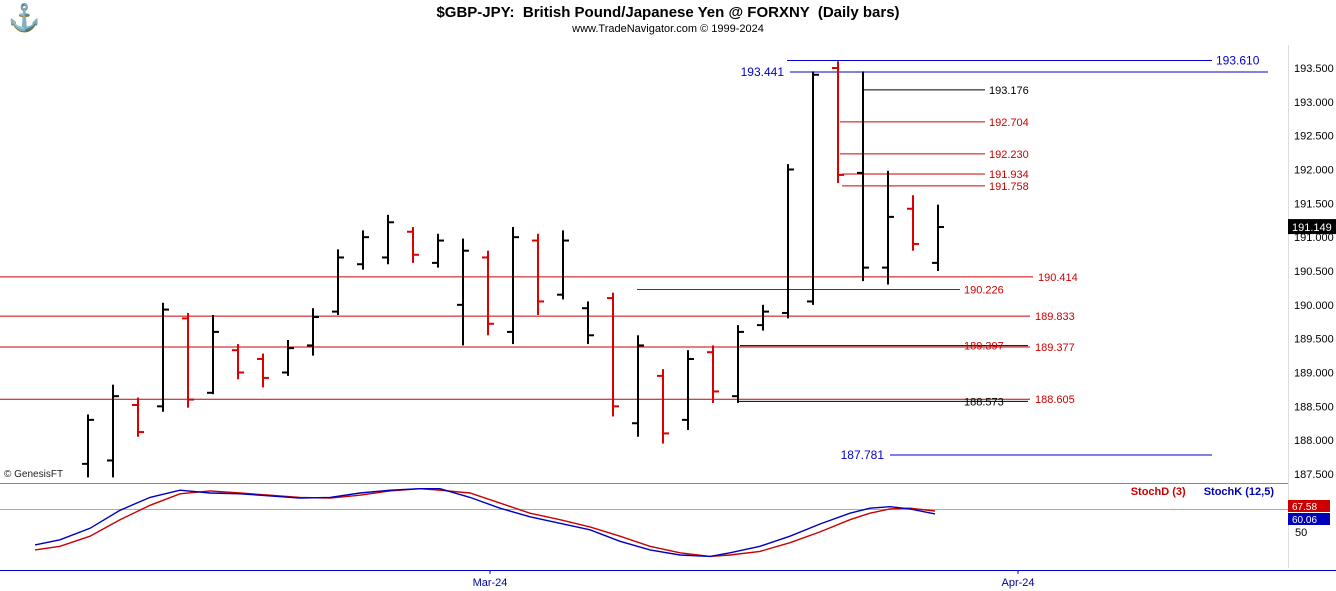 Image resolution: width=1336 pixels, height=591 pixels. I want to click on level-label: 192.704, so click(1009, 123).